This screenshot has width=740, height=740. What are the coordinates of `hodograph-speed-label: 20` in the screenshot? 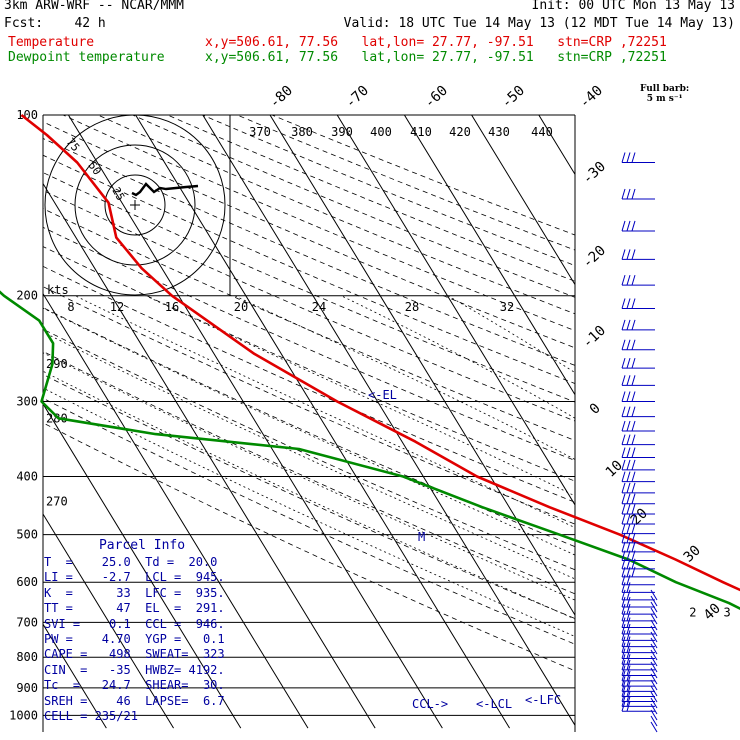 It's located at (241, 307).